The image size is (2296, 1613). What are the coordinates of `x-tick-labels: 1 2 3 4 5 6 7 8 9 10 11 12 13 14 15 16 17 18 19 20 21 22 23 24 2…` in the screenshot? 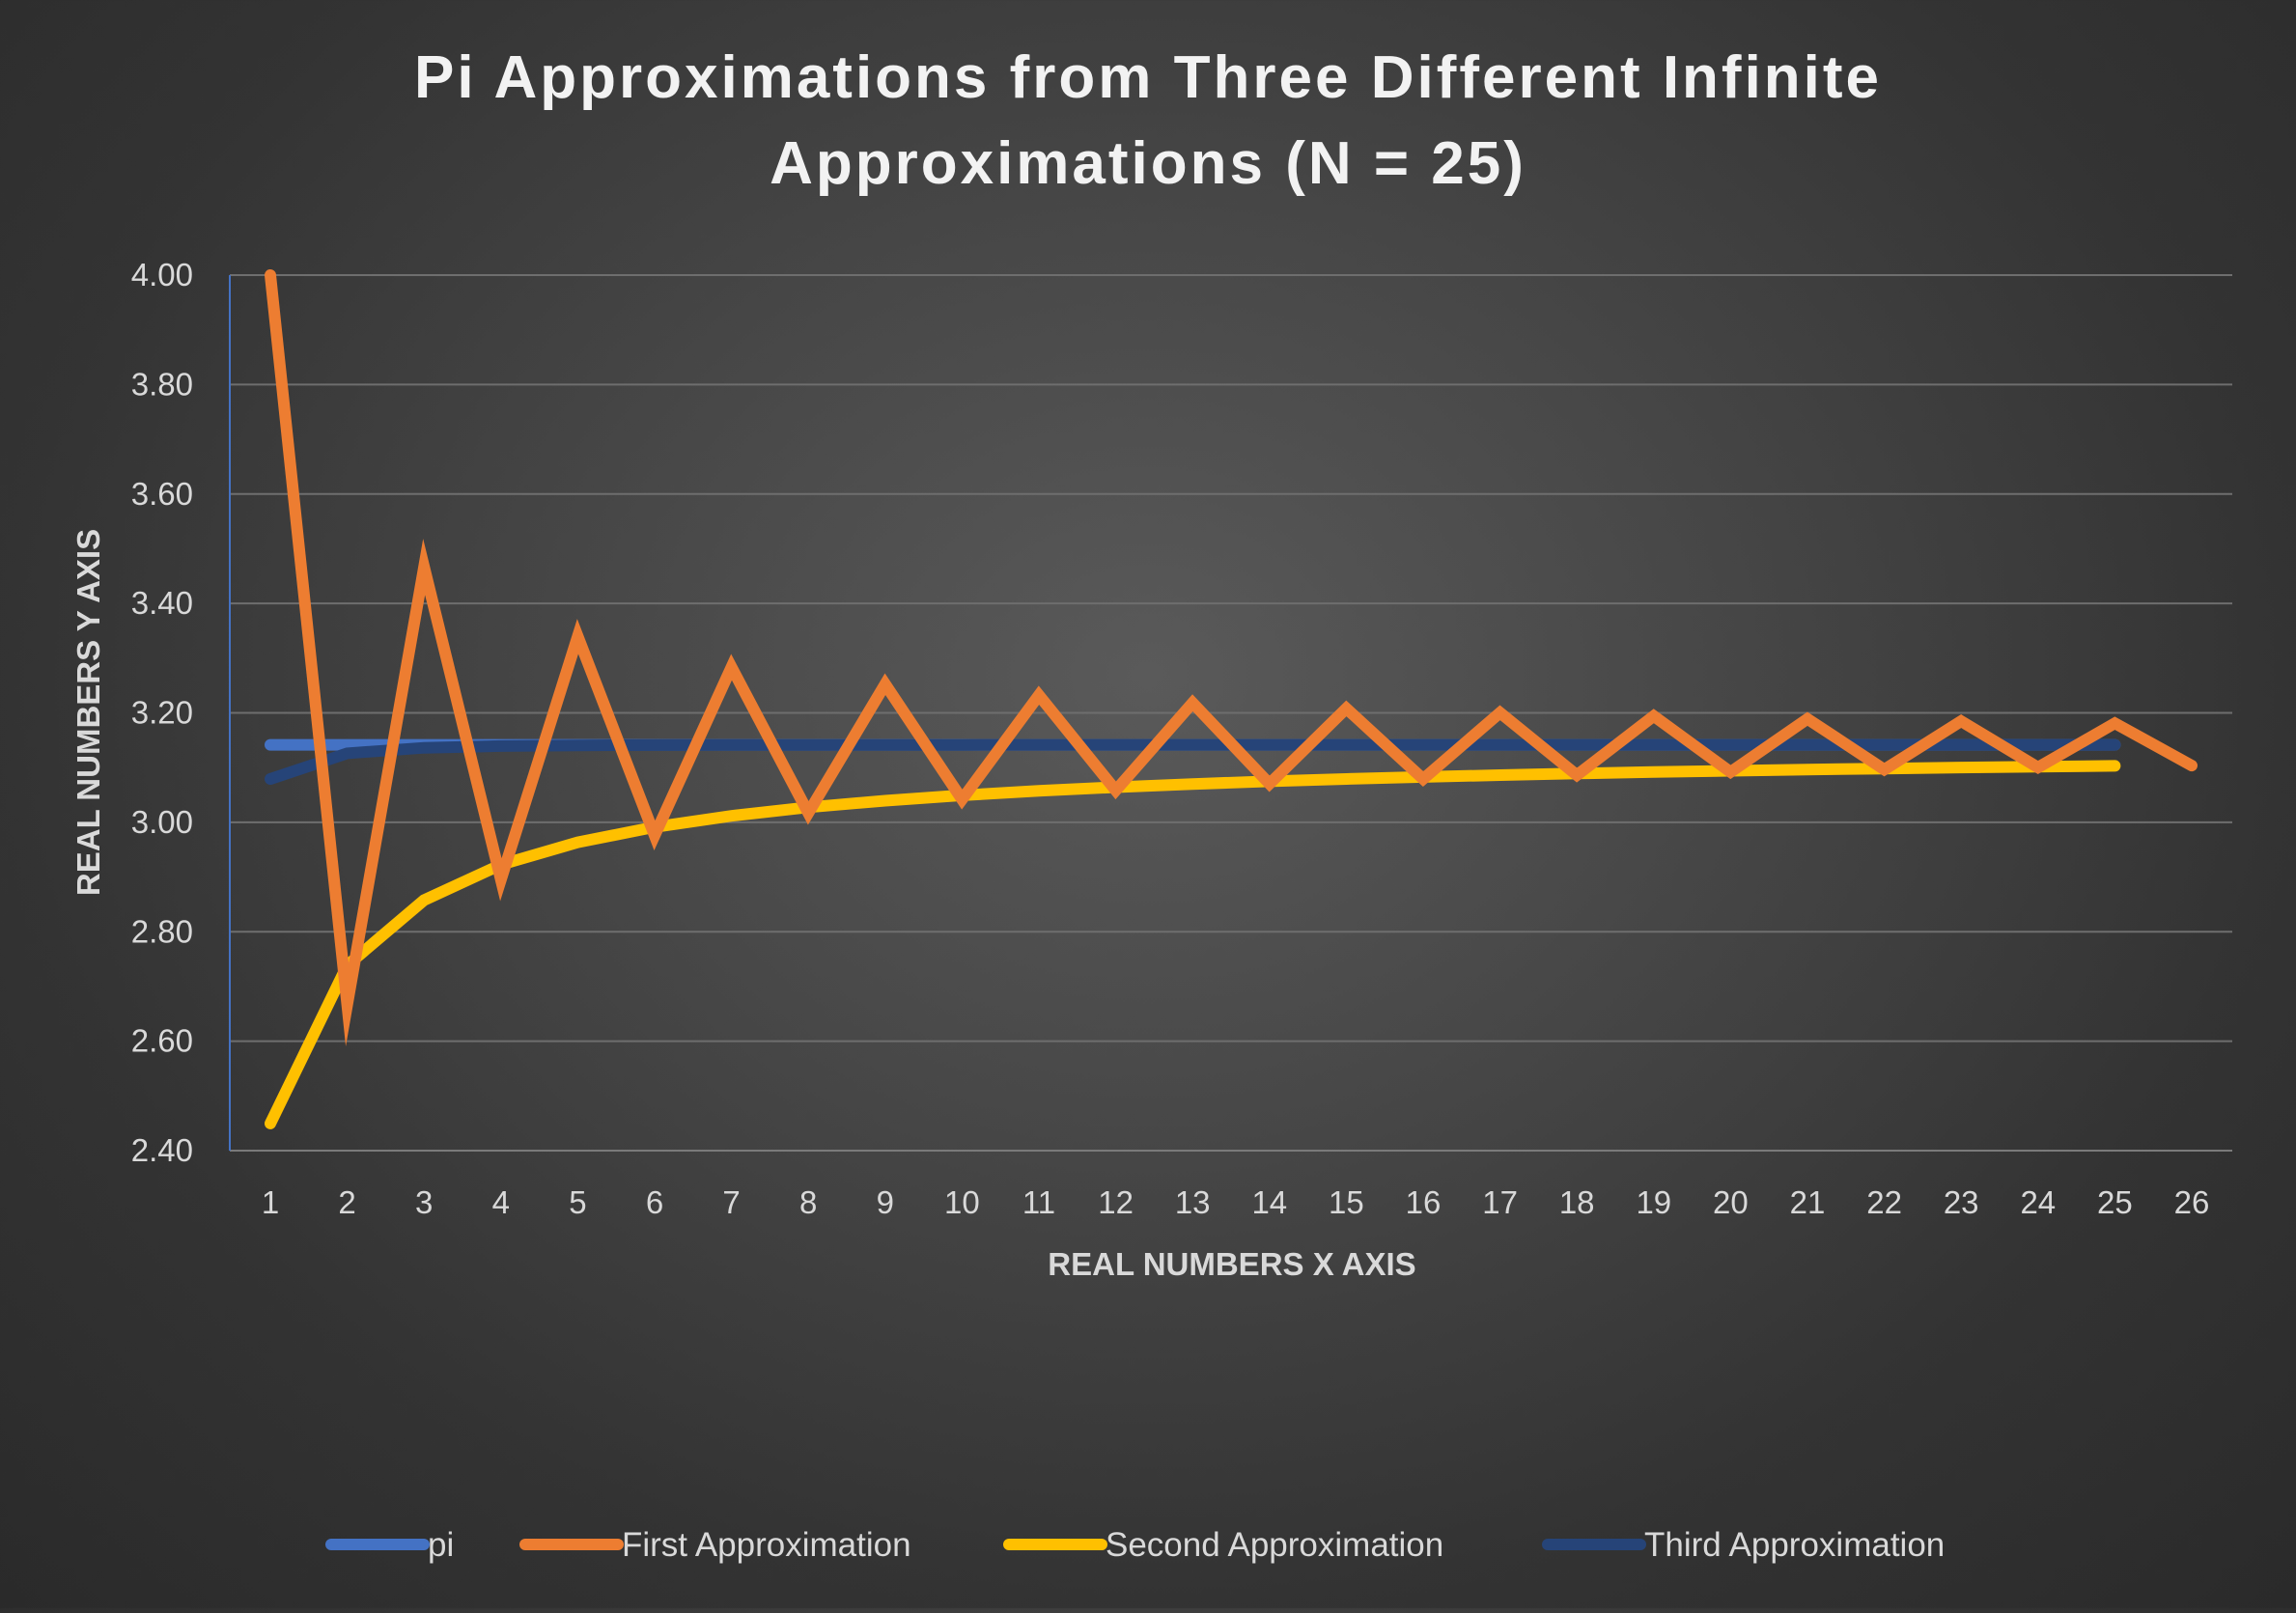 It's located at (1236, 1202).